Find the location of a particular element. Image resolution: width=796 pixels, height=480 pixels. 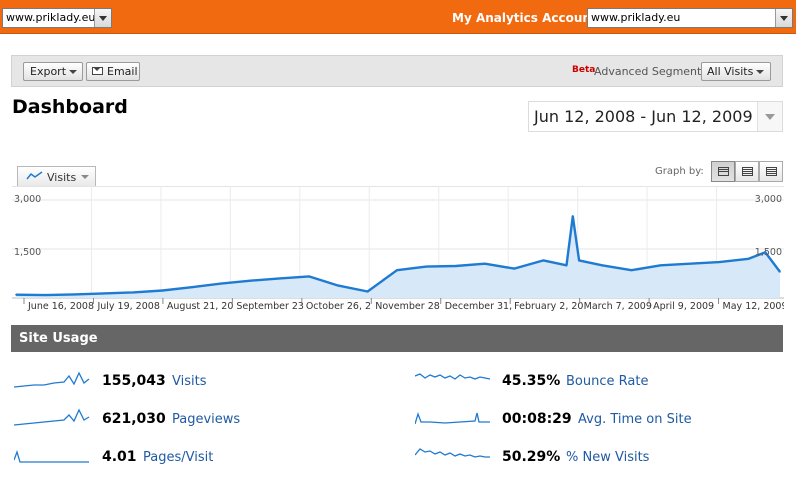

metric-value-pages-per-visit: 4.01 is located at coordinates (119, 457).